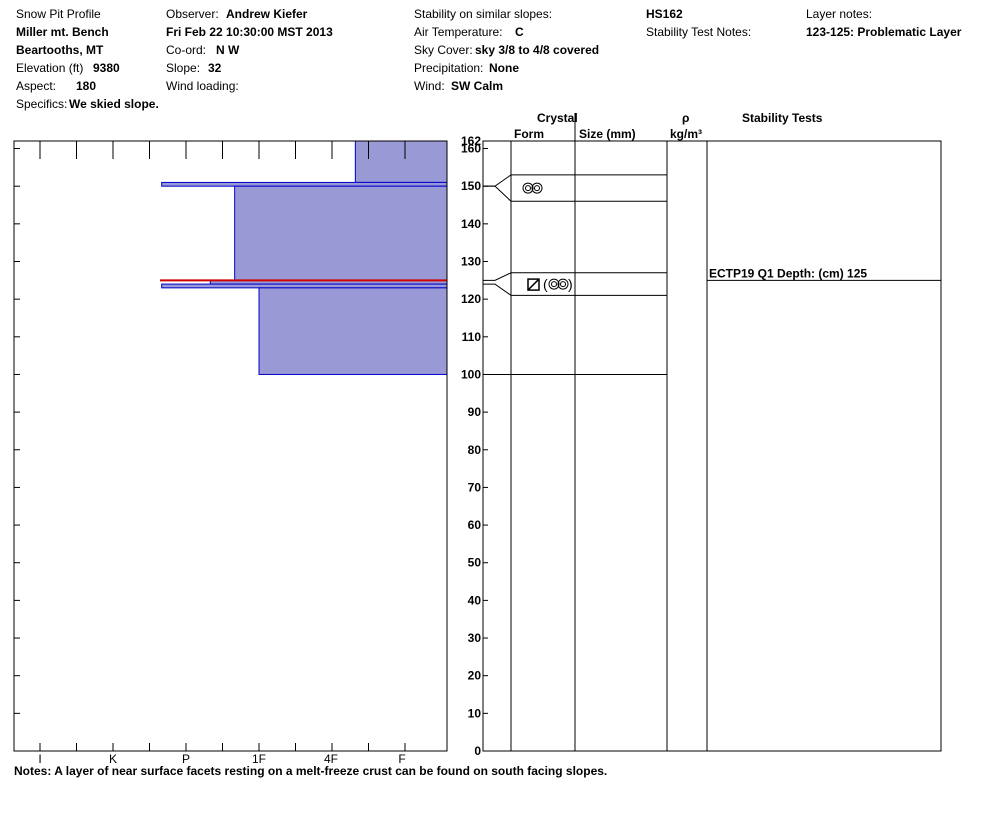  Describe the element at coordinates (114, 104) in the screenshot. I see `specifics-value: We skied slope.` at that location.